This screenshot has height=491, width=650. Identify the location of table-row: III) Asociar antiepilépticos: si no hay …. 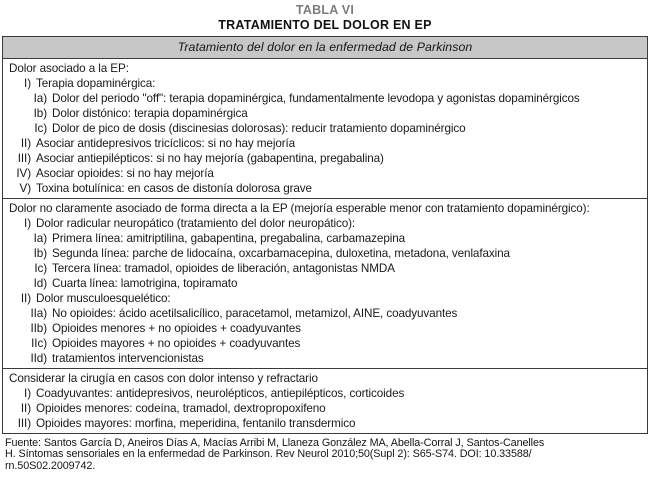
(325, 158).